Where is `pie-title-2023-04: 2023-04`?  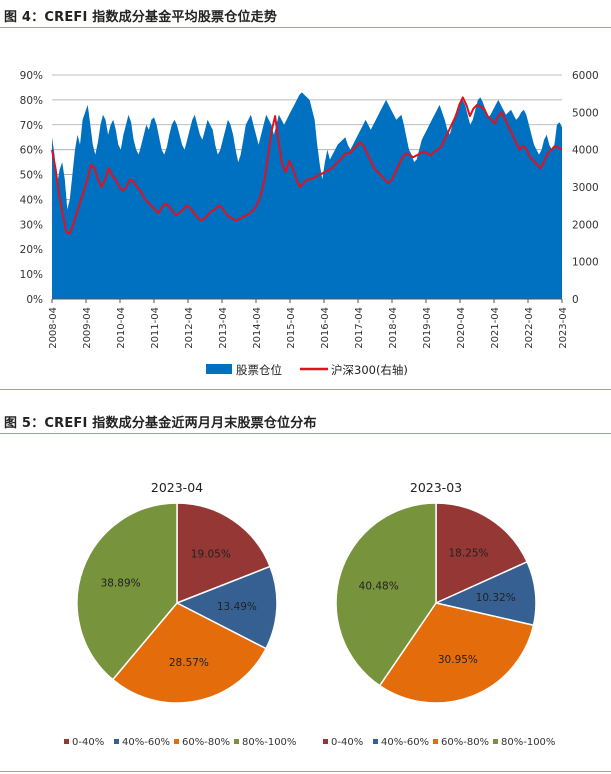
pie-title-2023-04: 2023-04 is located at coordinates (177, 487).